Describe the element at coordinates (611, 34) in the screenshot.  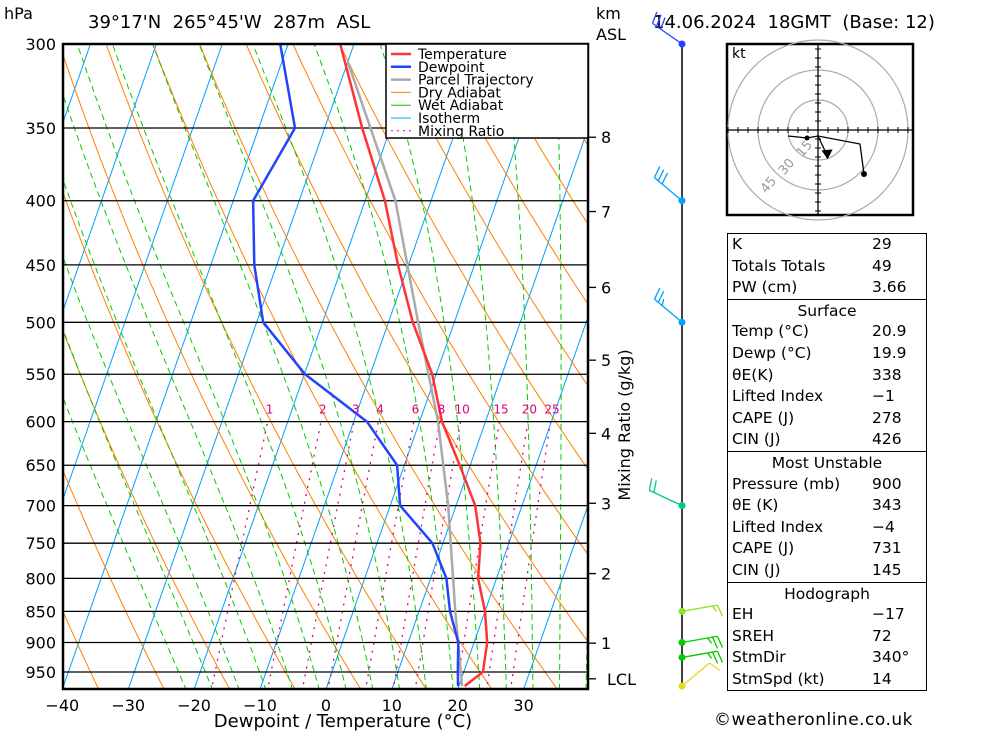
I see `asl-label: ASL` at that location.